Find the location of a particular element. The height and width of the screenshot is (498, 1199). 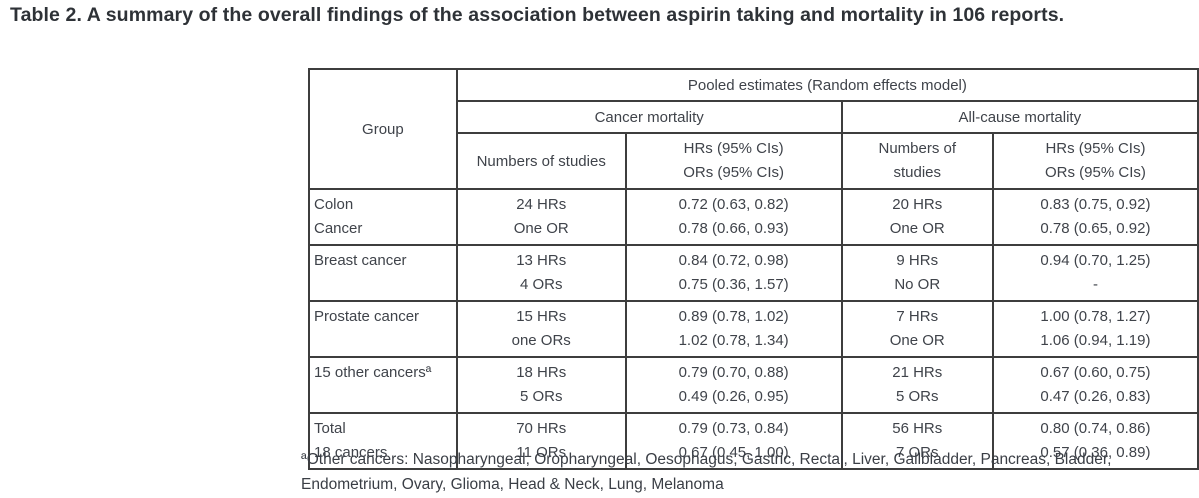

cell-line: 0.79 (0.70, 0.88) is located at coordinates (733, 372).